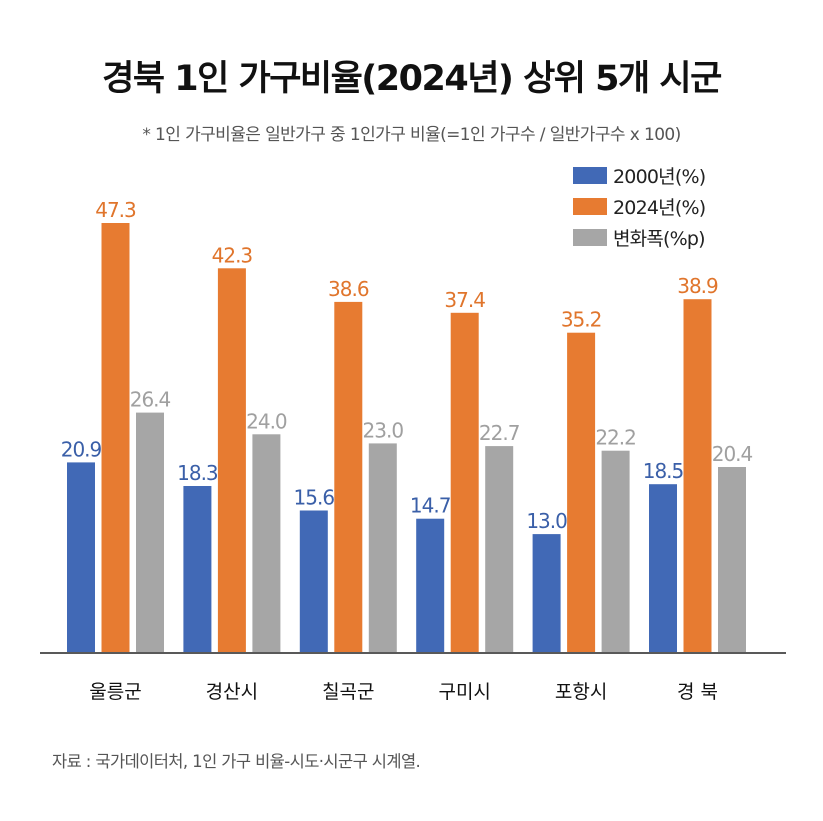 Image resolution: width=823 pixels, height=821 pixels. What do you see at coordinates (348, 289) in the screenshot?
I see `data-label-2024-3: 38.6` at bounding box center [348, 289].